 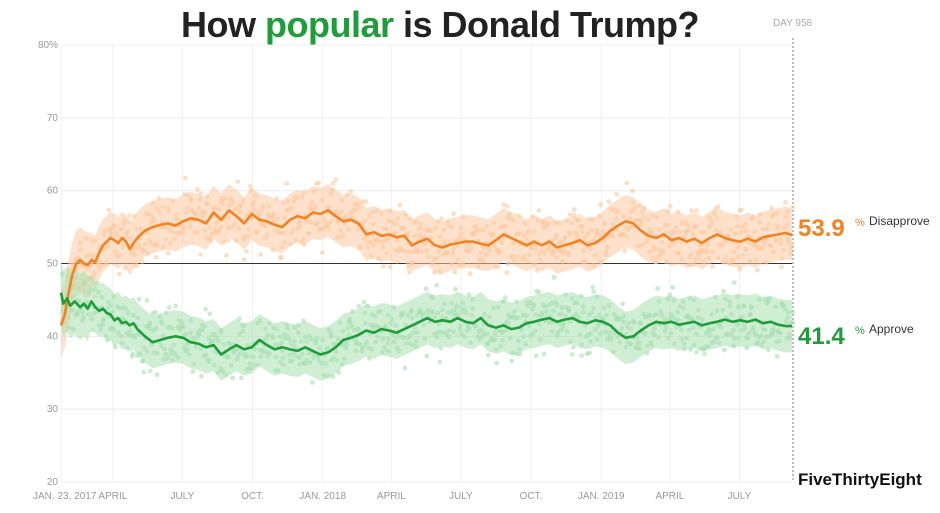 What do you see at coordinates (53, 118) in the screenshot?
I see `y-tick-label: 70` at bounding box center [53, 118].